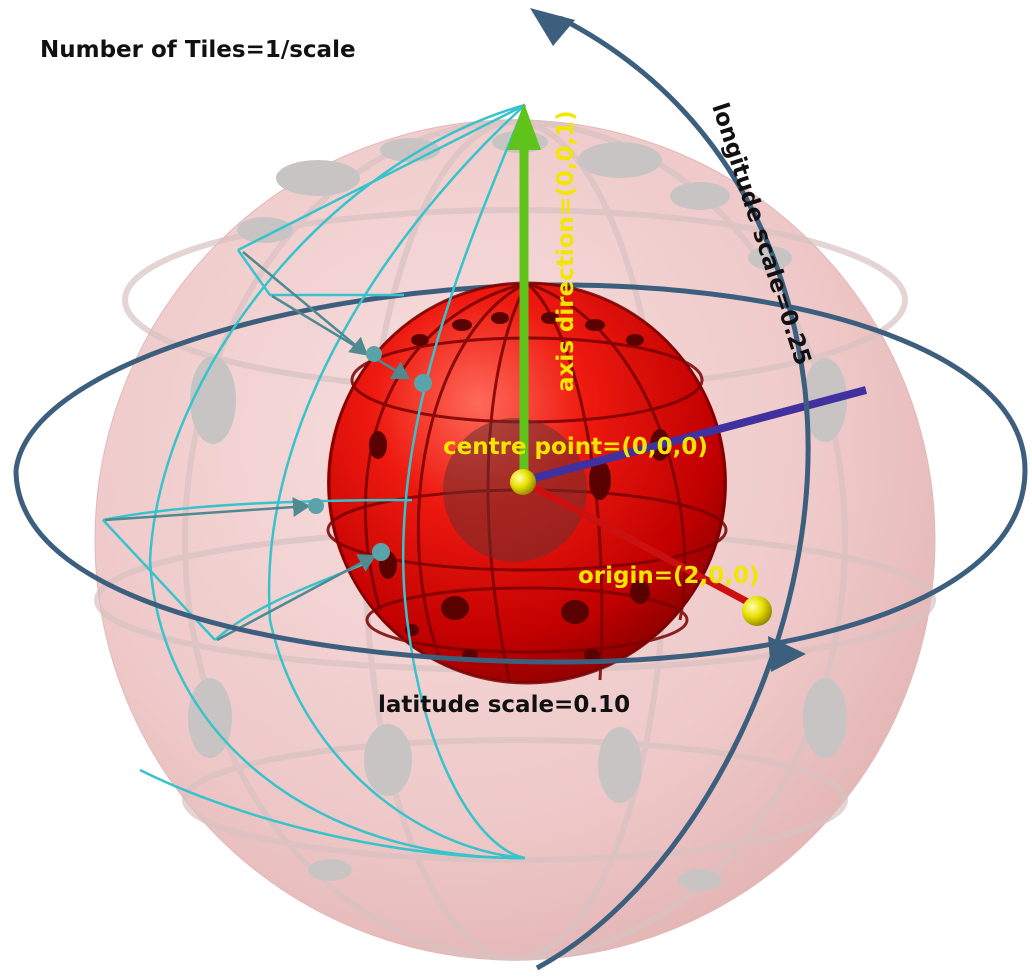  What do you see at coordinates (524, 291) in the screenshot?
I see `axis-direction-arrow` at bounding box center [524, 291].